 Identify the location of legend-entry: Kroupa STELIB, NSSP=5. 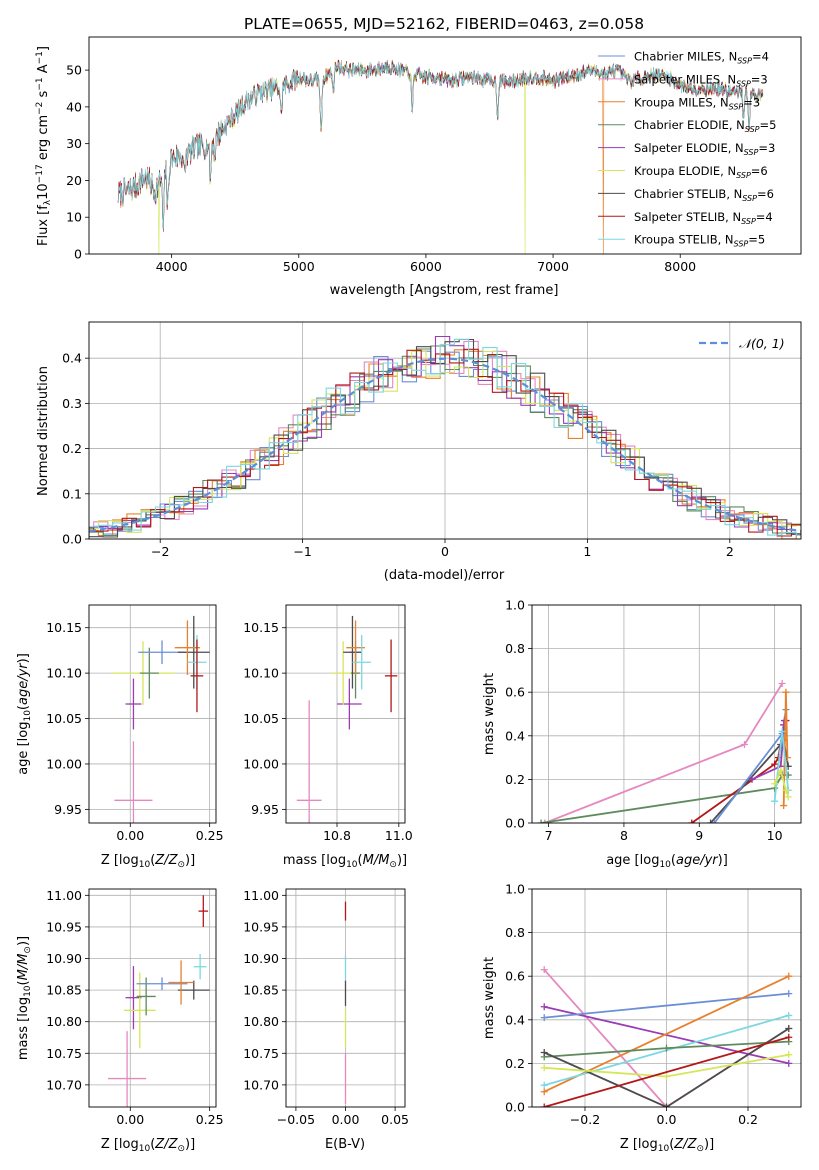
(699, 241).